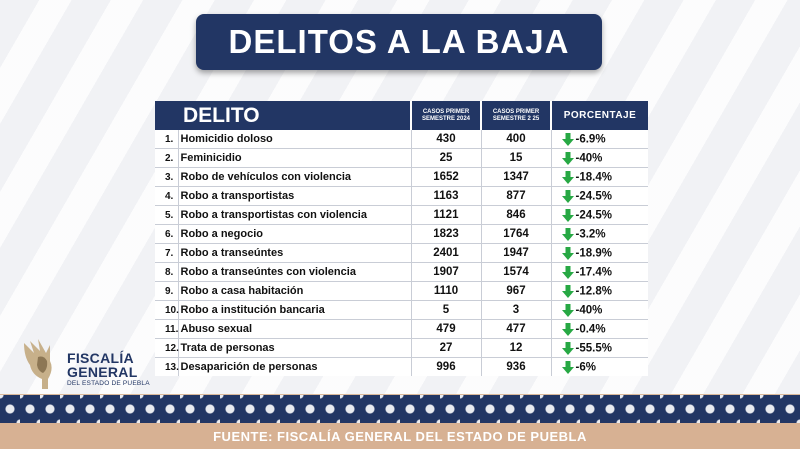  What do you see at coordinates (446, 348) in the screenshot?
I see `row-cases-2024: 27` at bounding box center [446, 348].